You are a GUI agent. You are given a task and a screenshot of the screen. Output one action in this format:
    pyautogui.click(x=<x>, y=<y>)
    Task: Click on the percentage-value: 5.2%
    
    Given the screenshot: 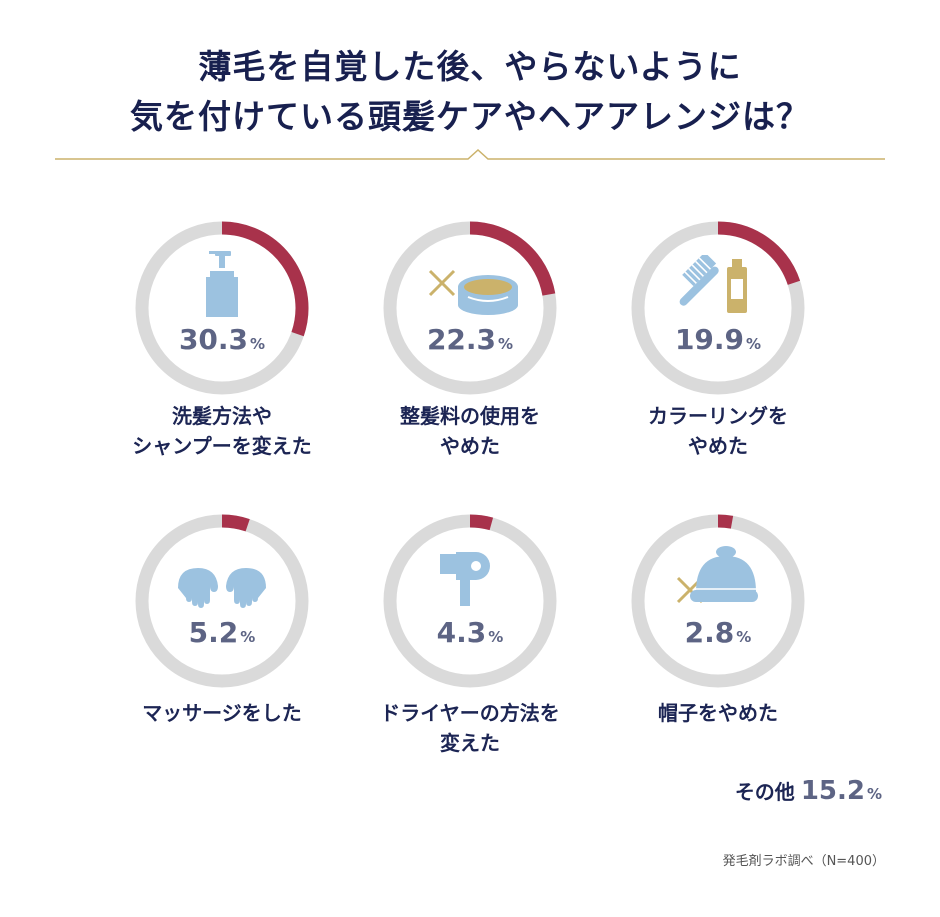 What is the action you would take?
    pyautogui.click(x=222, y=632)
    